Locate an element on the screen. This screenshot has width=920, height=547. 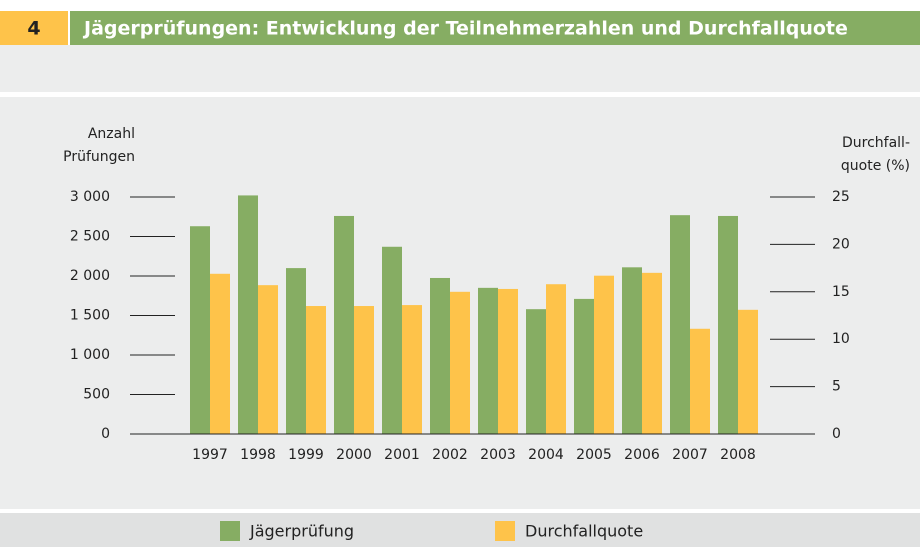
subtitle-band is located at coordinates (460, 68).